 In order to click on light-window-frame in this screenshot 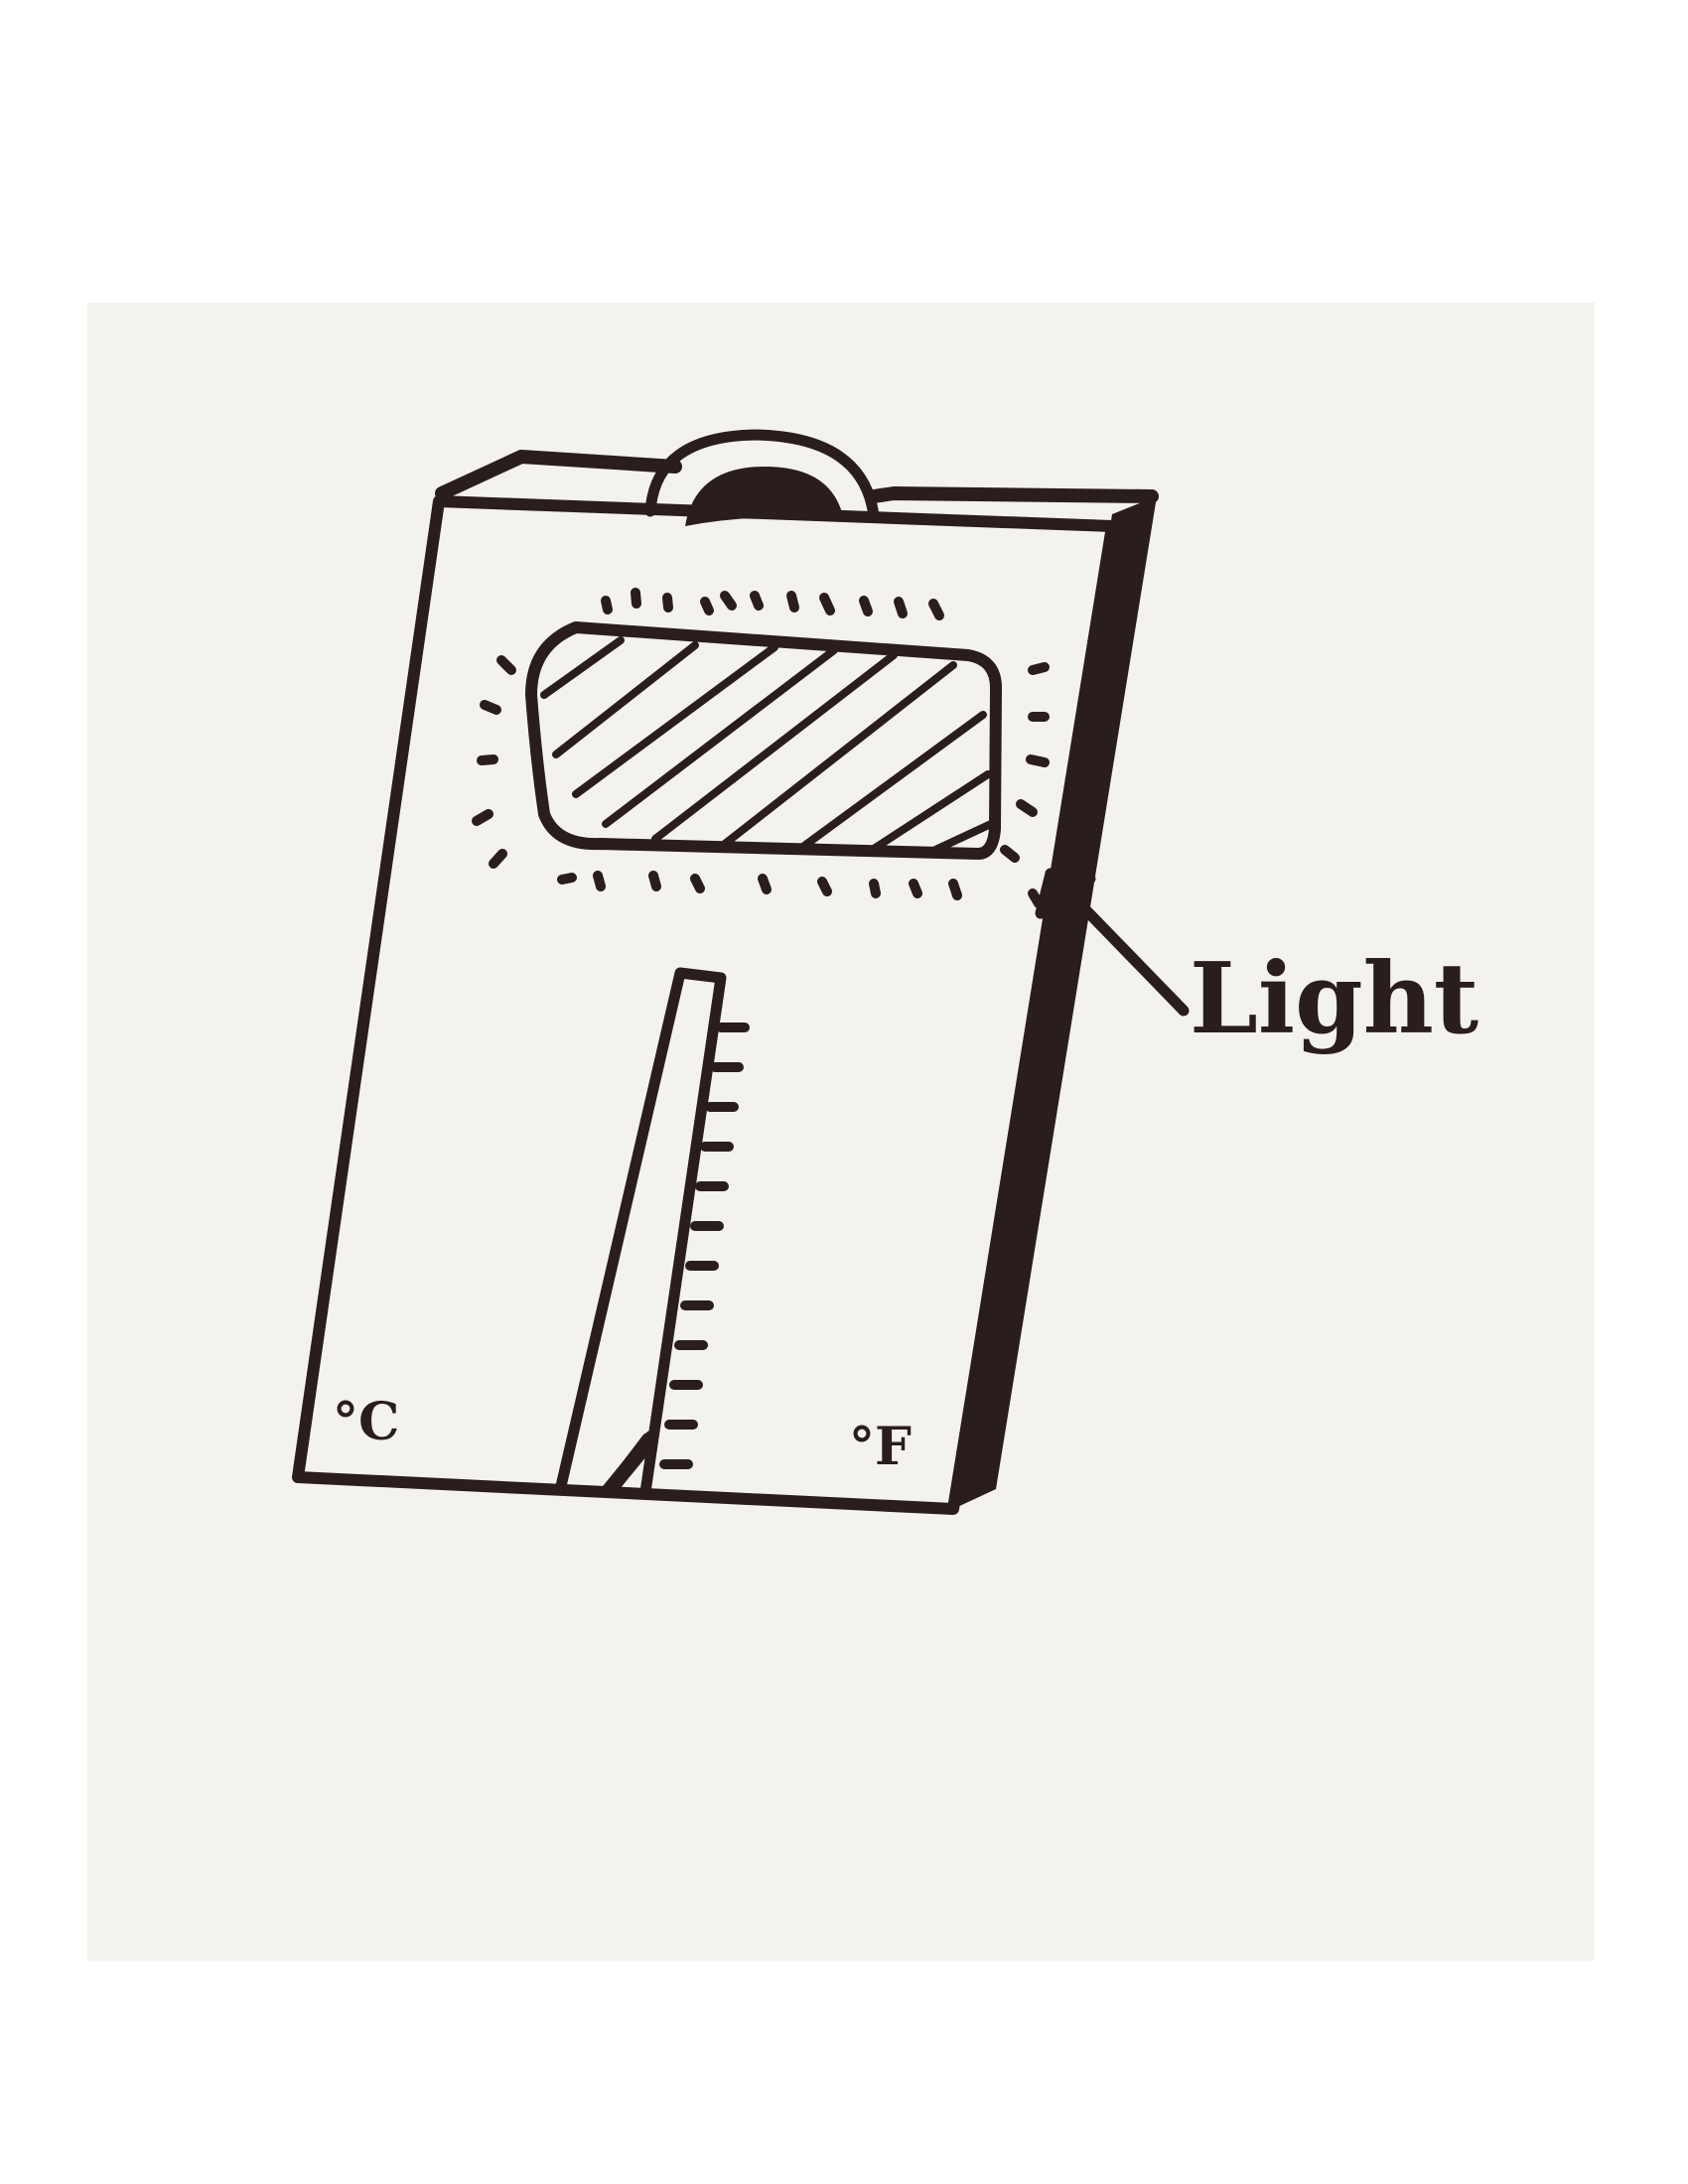, I will do `click(763, 740)`.